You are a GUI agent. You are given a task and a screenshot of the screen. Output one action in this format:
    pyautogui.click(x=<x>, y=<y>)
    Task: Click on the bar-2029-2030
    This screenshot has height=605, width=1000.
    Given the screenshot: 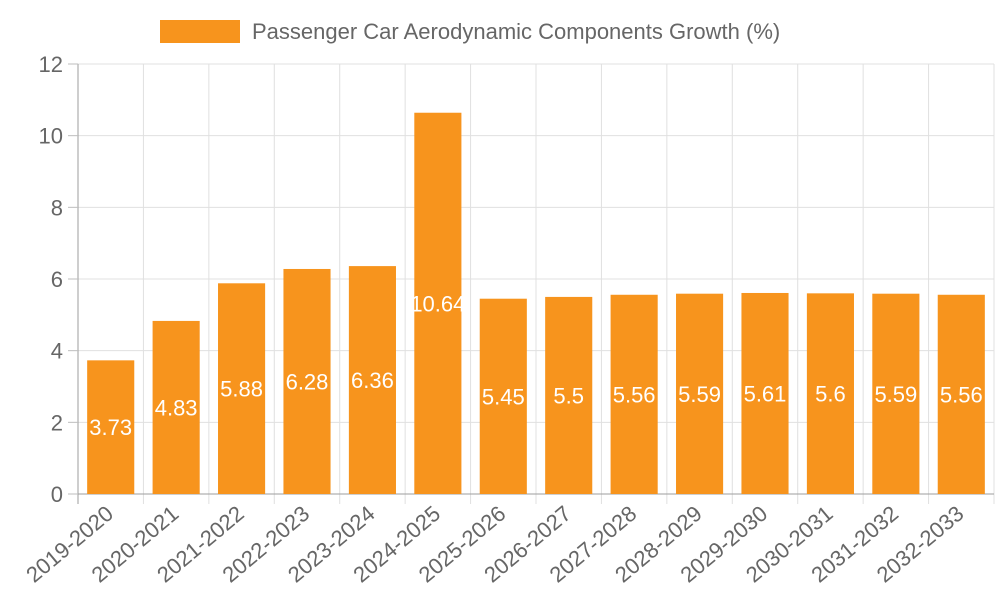 What is the action you would take?
    pyautogui.click(x=765, y=393)
    